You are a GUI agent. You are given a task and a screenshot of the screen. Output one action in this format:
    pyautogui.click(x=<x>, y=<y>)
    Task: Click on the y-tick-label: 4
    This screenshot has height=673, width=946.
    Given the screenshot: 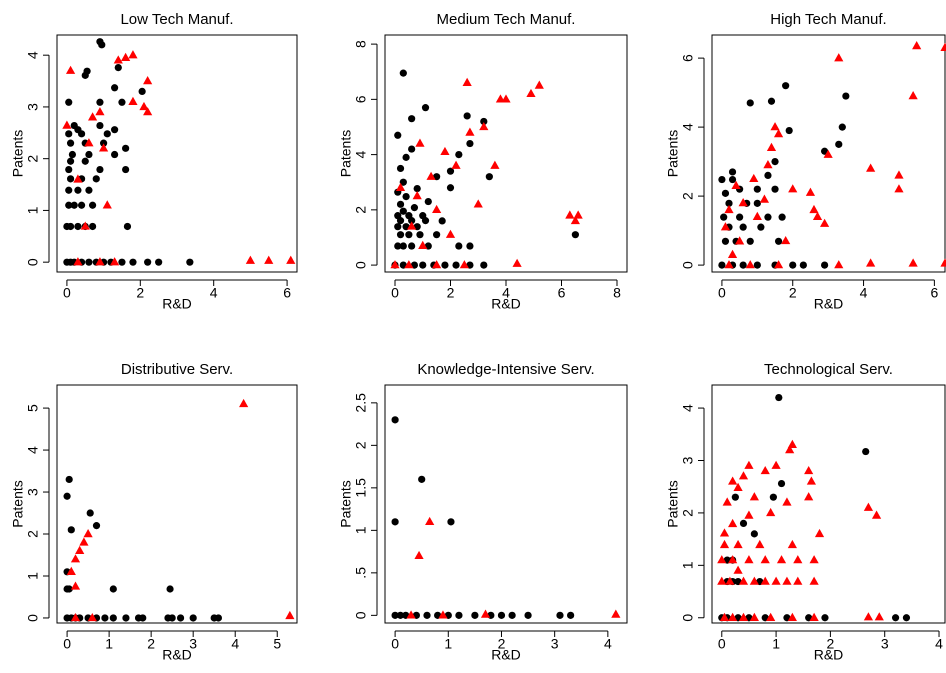 What is the action you would take?
    pyautogui.click(x=688, y=127)
    